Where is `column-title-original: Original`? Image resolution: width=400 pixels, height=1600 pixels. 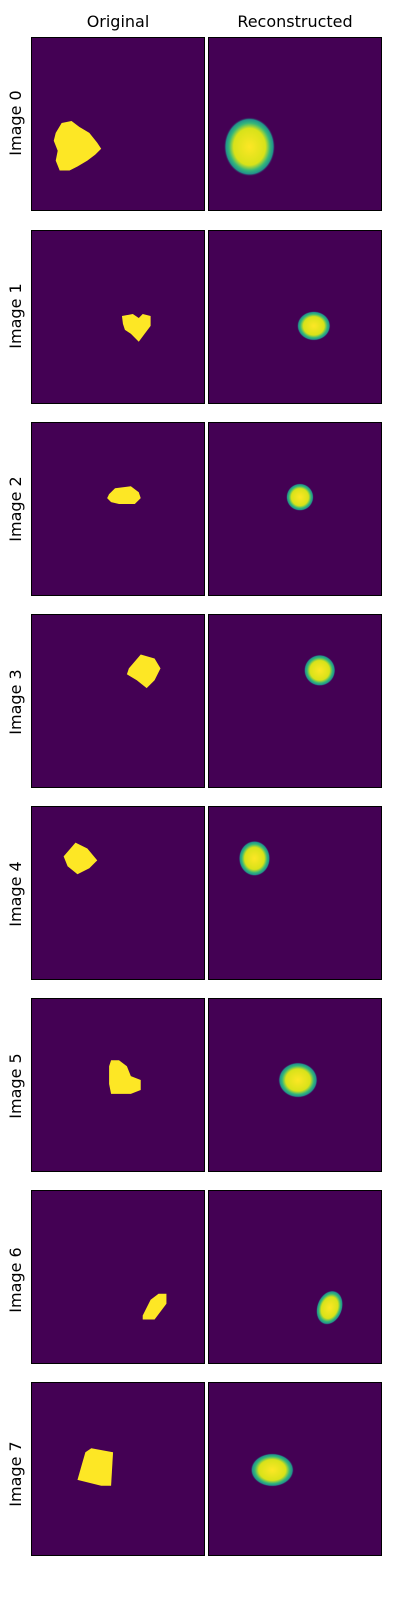 column-title-original: Original is located at coordinates (118, 21).